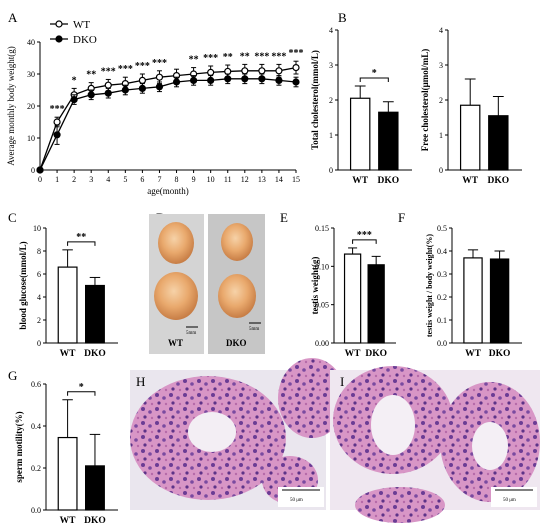 The width and height of the screenshot is (550, 529). I want to click on x-tick-label-a: 7, so click(159, 179).